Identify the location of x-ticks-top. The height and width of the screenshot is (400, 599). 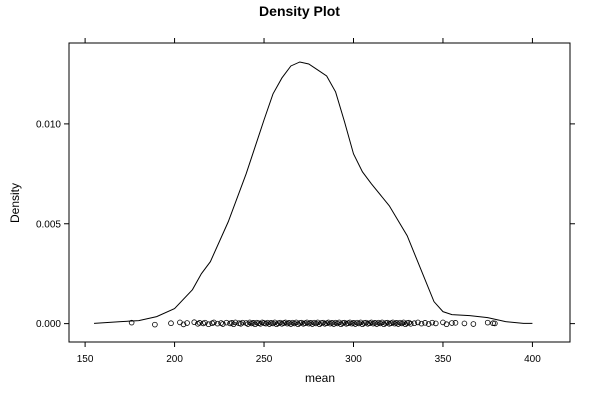
(308, 40).